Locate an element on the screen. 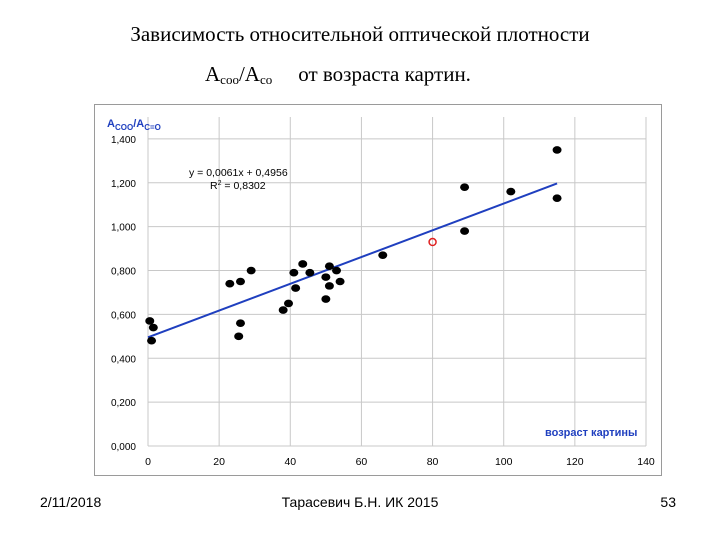 This screenshot has width=720, height=540. y-tick-labels: 0,000 0,200 0,400 0,600 0,800 1,000 1,200 1,400 is located at coordinates (123, 294).